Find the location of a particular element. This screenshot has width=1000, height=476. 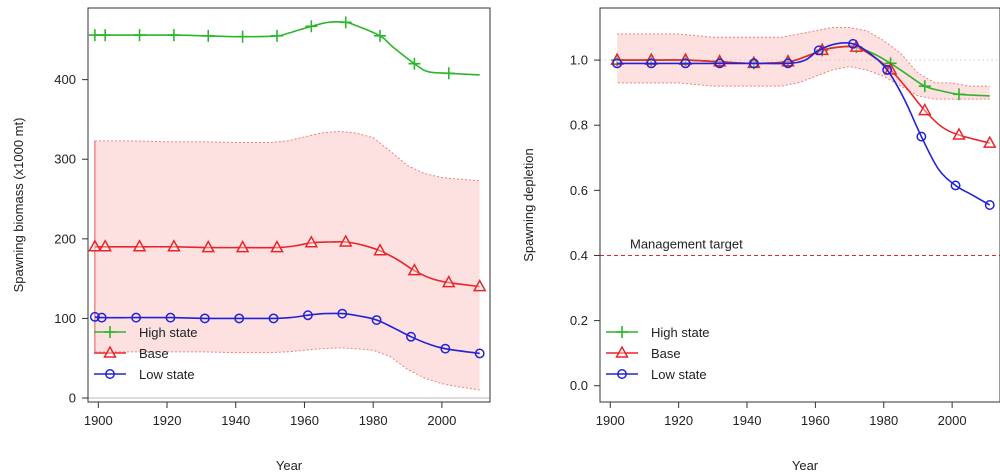

y-tick-label: 0.8 is located at coordinates (579, 125).